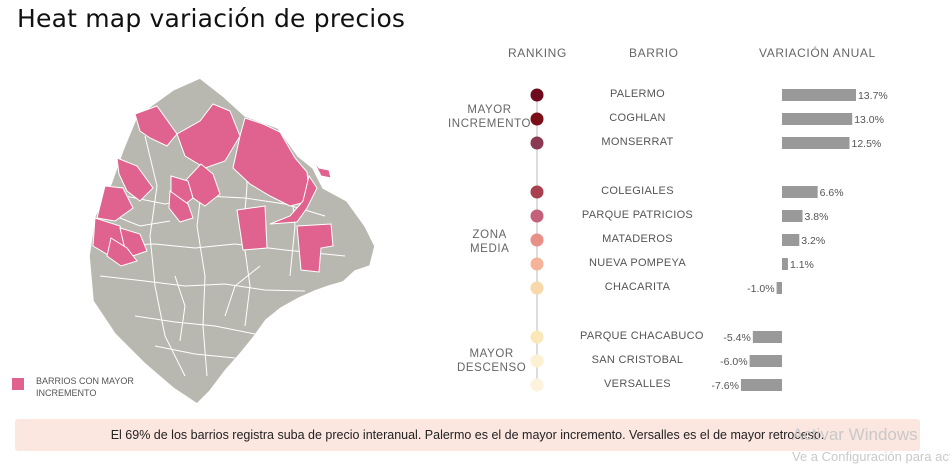 This screenshot has height=464, width=950. I want to click on variation-value-label: 12.5%, so click(867, 144).